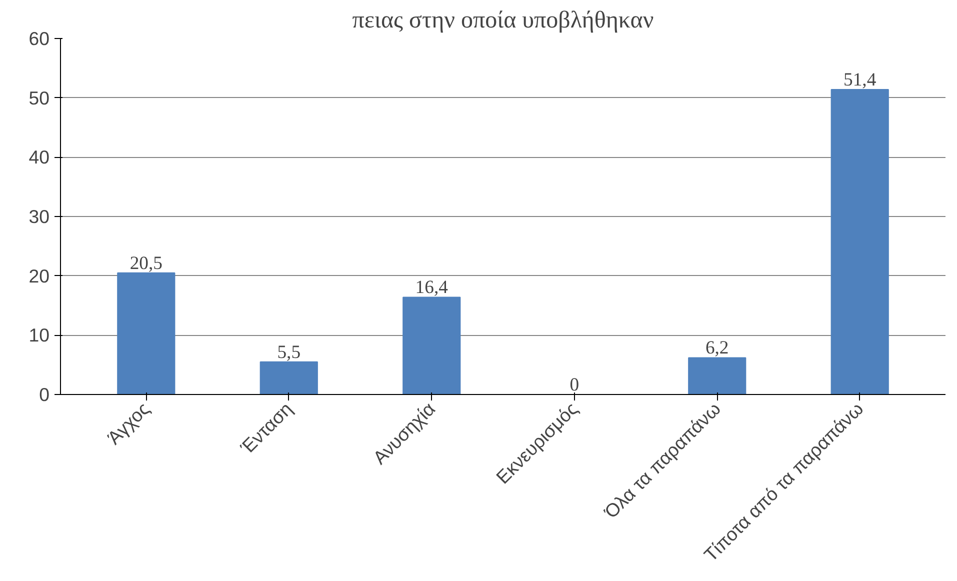  I want to click on y-tick-label: 60, so click(39, 38).